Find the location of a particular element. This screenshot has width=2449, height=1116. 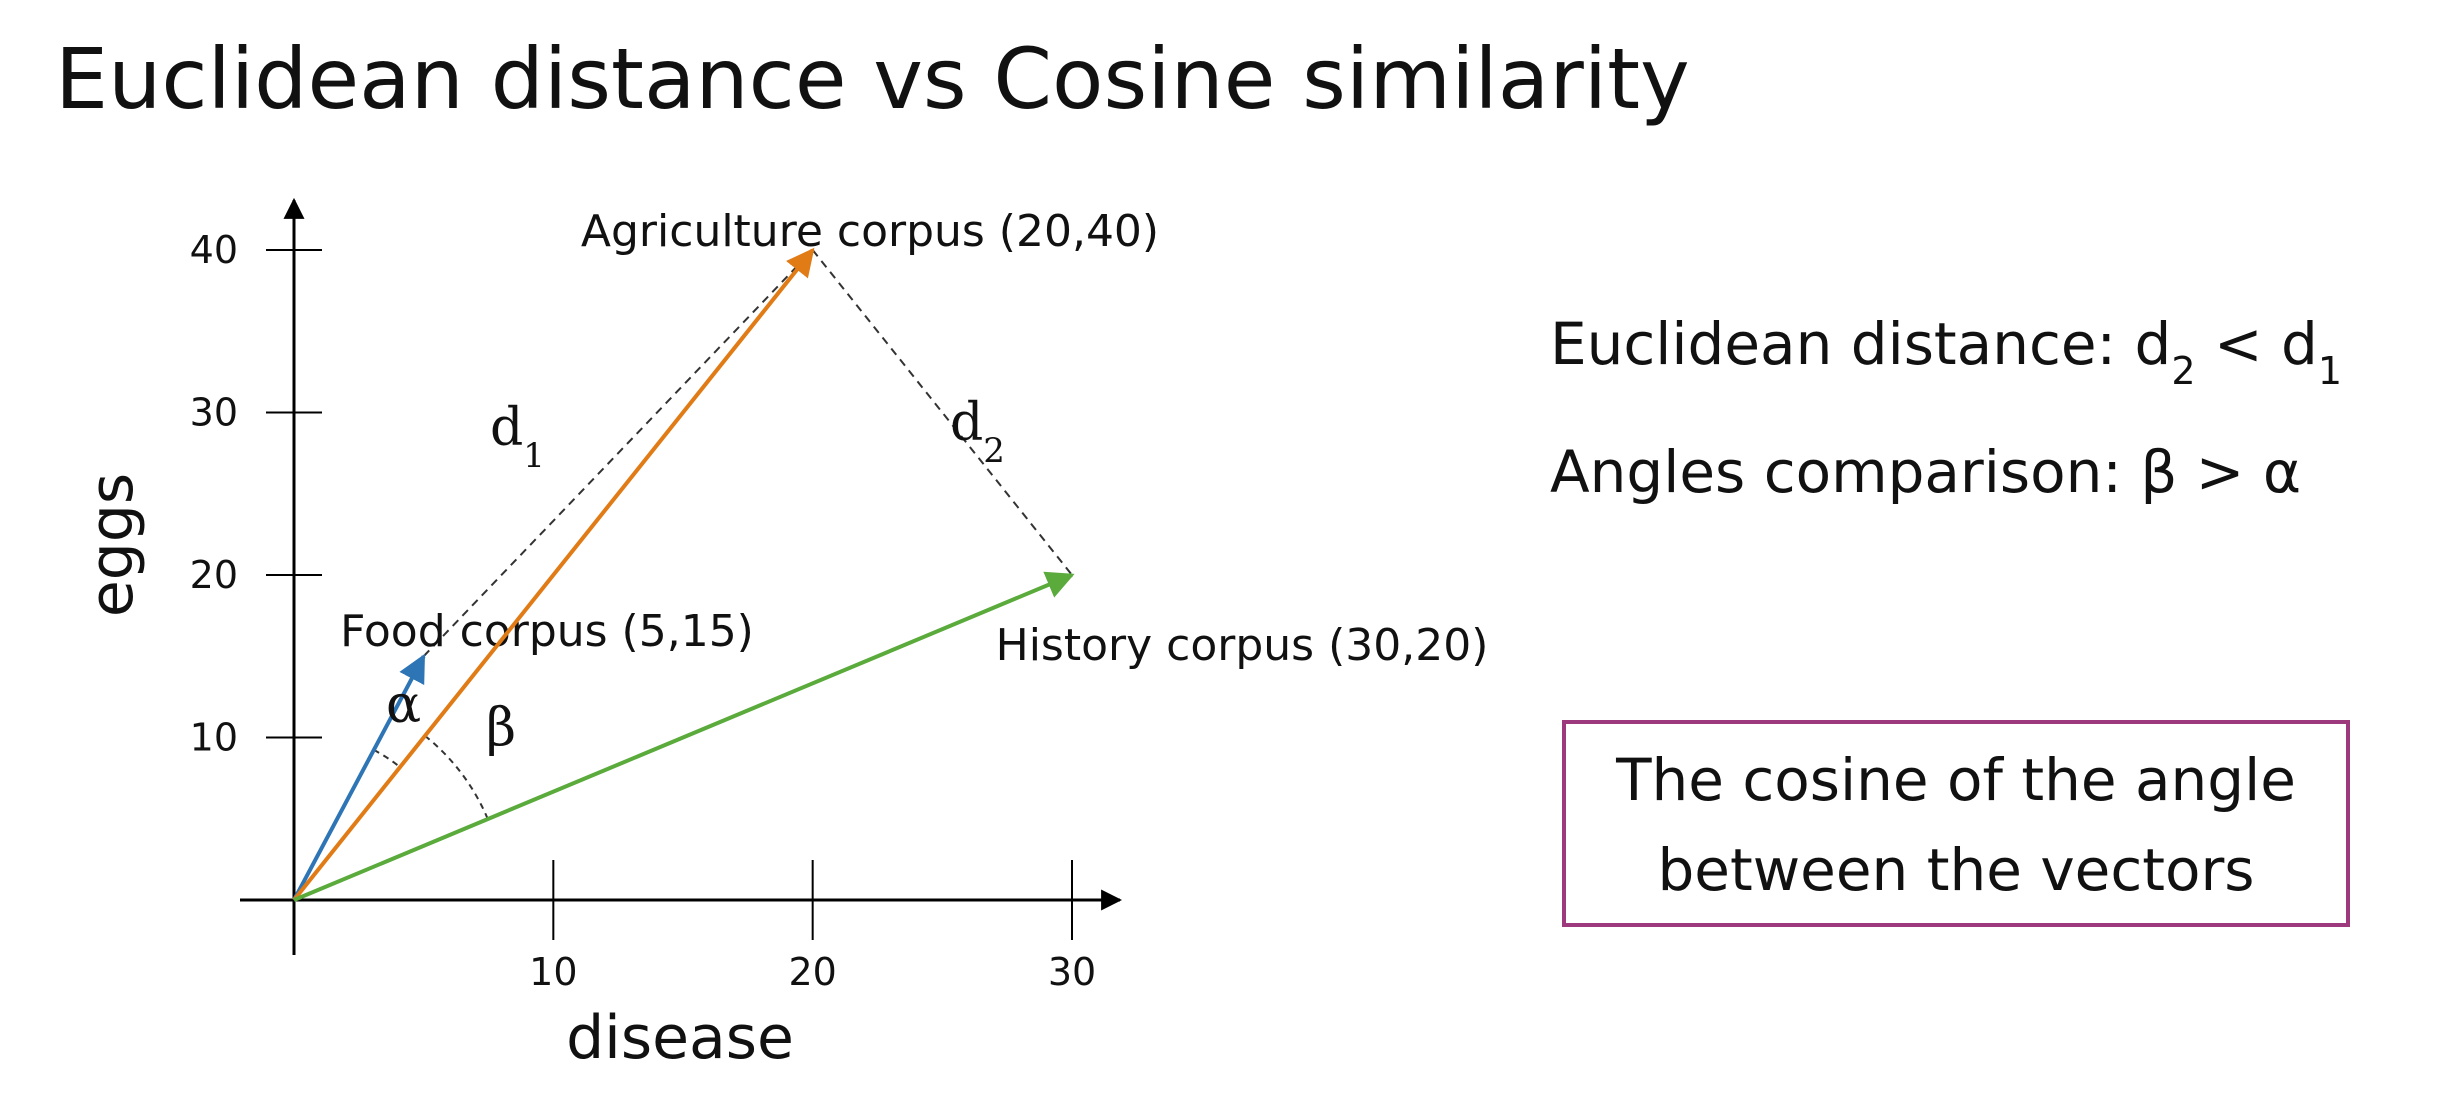

x-tick-label: 10 is located at coordinates (553, 972).